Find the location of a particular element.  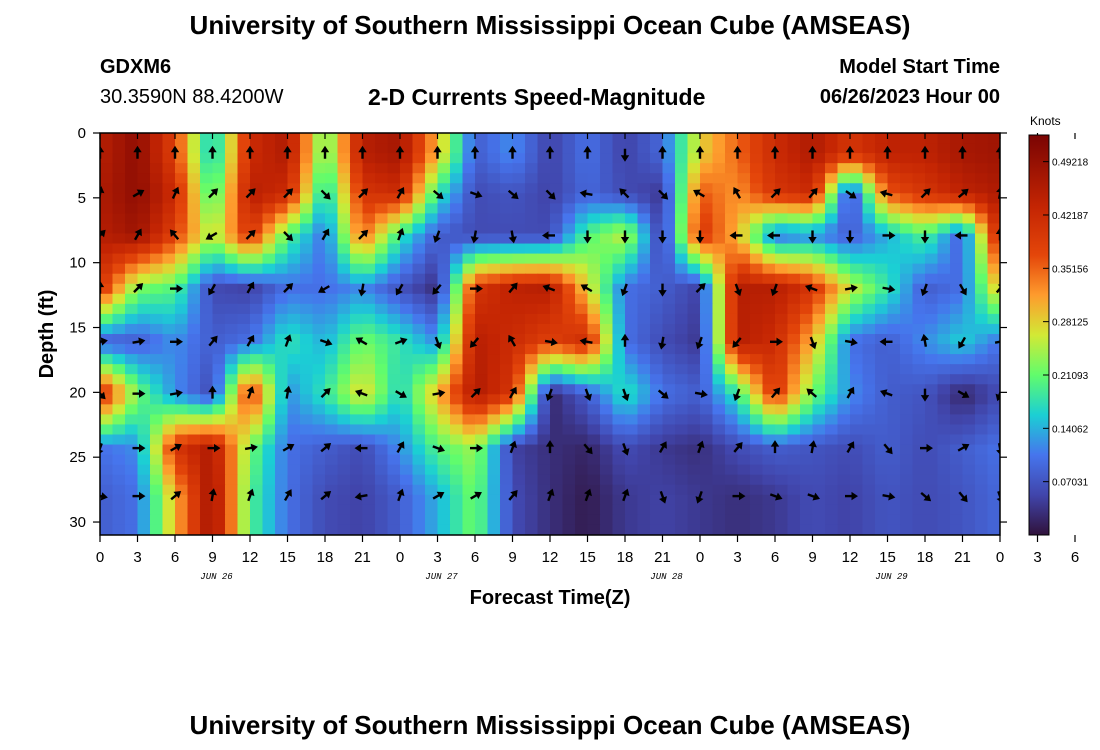

x-tick-label: 21 is located at coordinates (662, 557).